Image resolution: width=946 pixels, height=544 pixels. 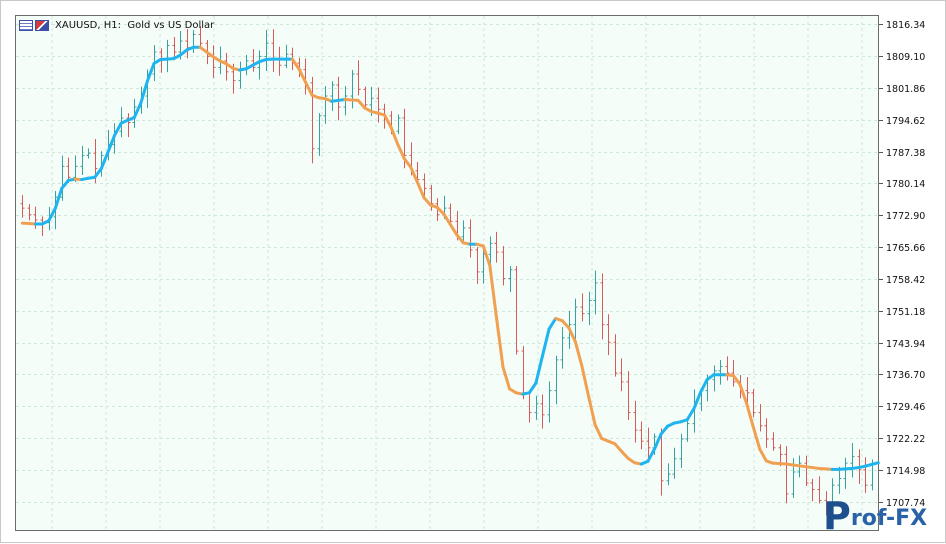 I want to click on y-tick-label: 1751.18, so click(x=905, y=312).